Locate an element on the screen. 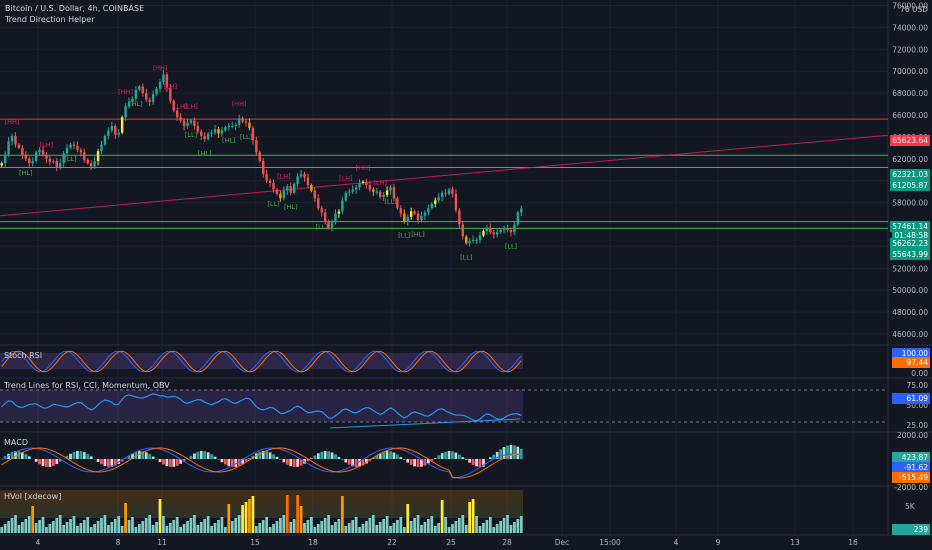  price-tick-label: 48000.00 is located at coordinates (910, 312).